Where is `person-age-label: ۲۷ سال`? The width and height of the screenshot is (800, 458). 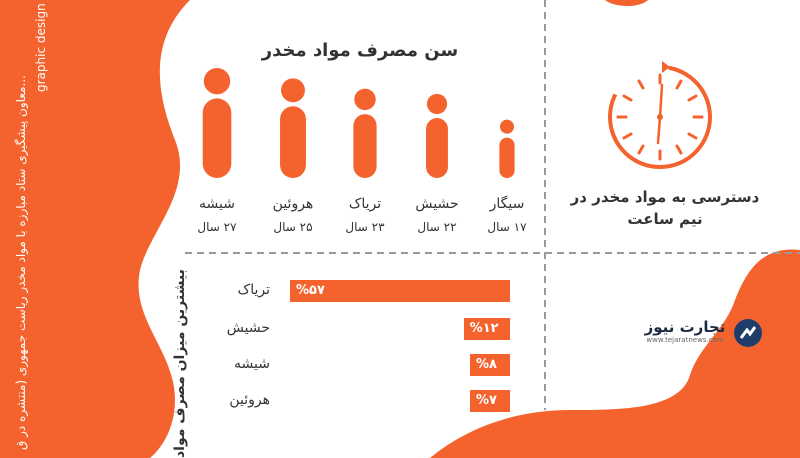 person-age-label: ۲۷ سال is located at coordinates (217, 227).